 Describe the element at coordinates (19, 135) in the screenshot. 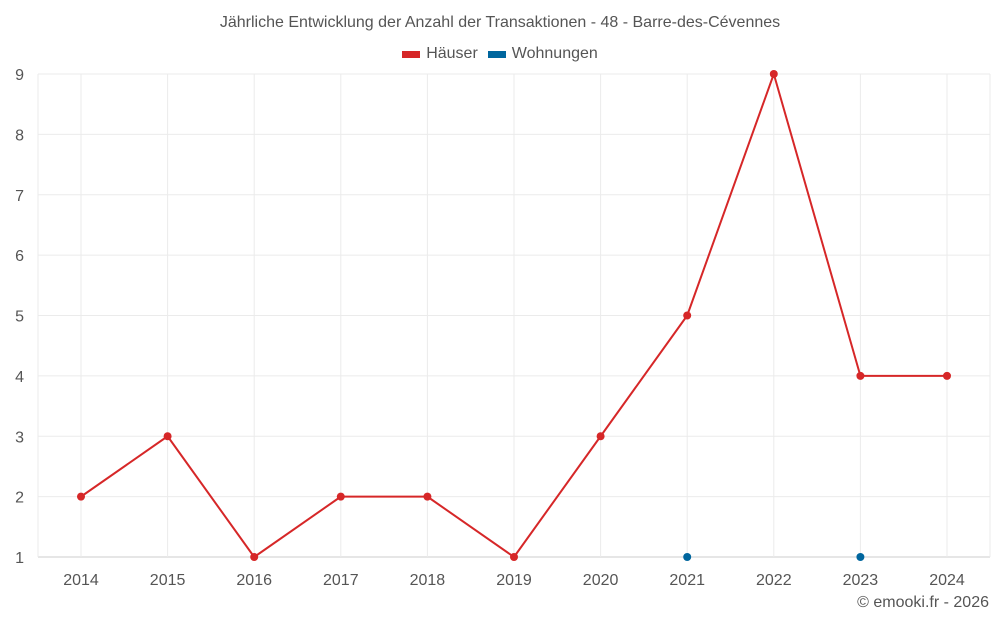

I see `y-tick-label: 8` at that location.